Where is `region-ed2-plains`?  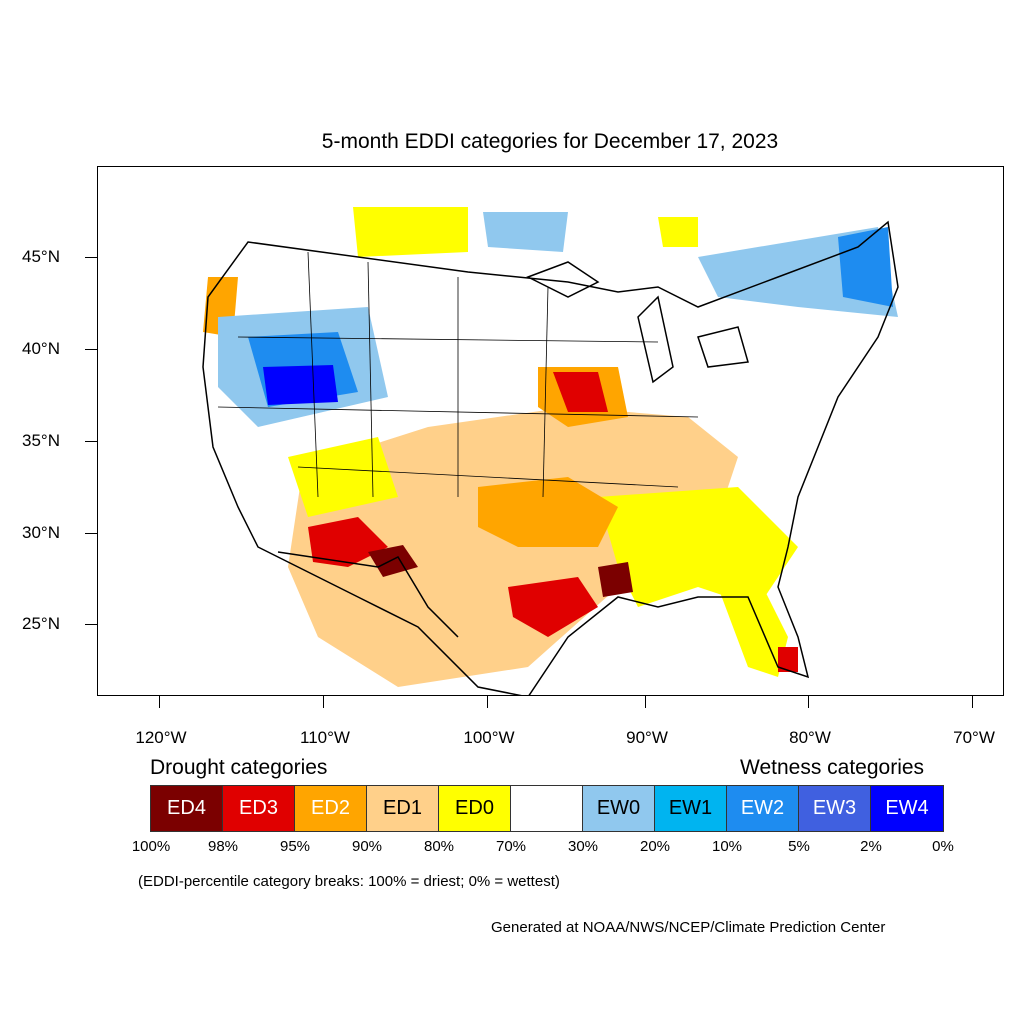 region-ed2-plains is located at coordinates (548, 512).